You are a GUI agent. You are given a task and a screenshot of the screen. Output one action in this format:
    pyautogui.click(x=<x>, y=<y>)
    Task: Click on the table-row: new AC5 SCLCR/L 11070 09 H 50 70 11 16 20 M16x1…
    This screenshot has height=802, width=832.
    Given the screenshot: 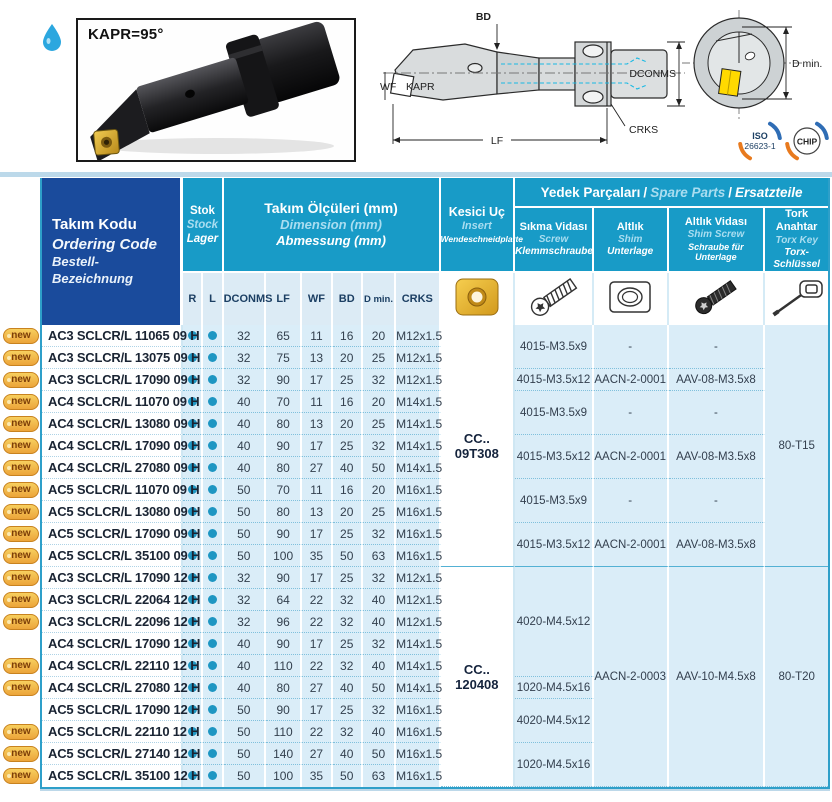 What is the action you would take?
    pyautogui.click(x=415, y=501)
    